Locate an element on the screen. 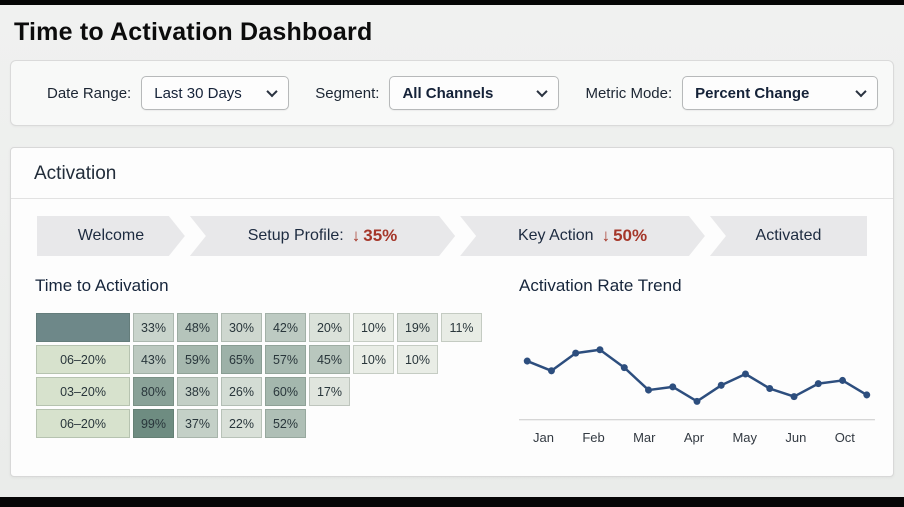 The width and height of the screenshot is (904, 507). metric-mode-value: Percent Change is located at coordinates (752, 93).